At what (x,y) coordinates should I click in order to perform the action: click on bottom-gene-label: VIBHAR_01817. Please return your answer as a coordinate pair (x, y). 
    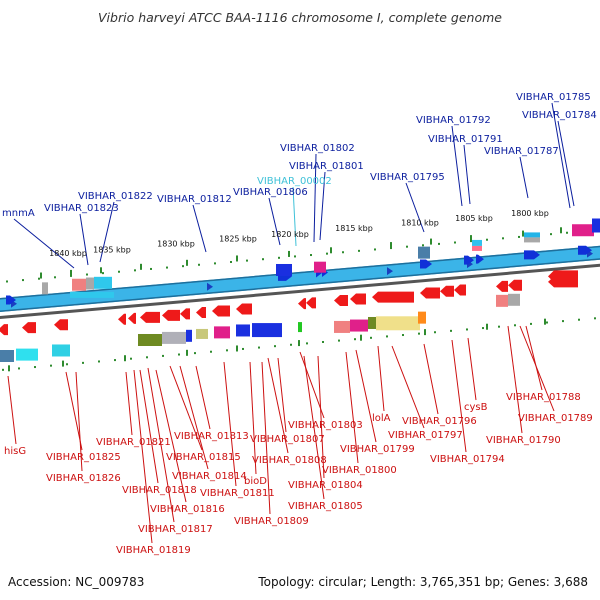
    Looking at the image, I should click on (175, 529).